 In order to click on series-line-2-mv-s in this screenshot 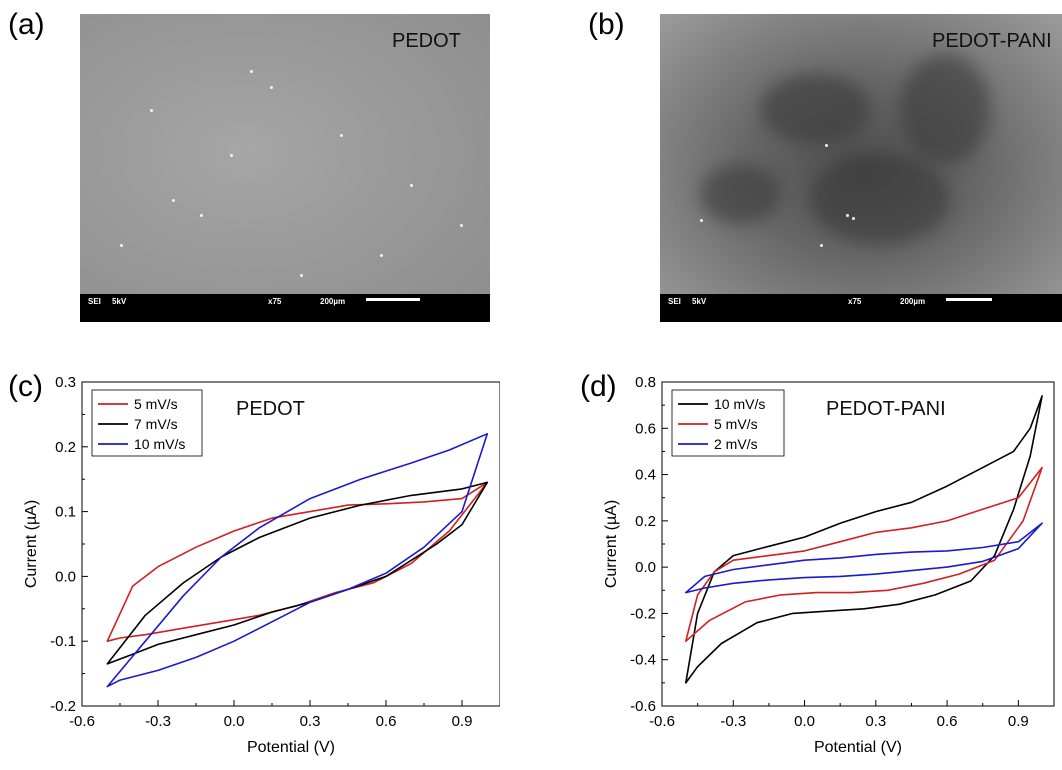, I will do `click(864, 558)`.